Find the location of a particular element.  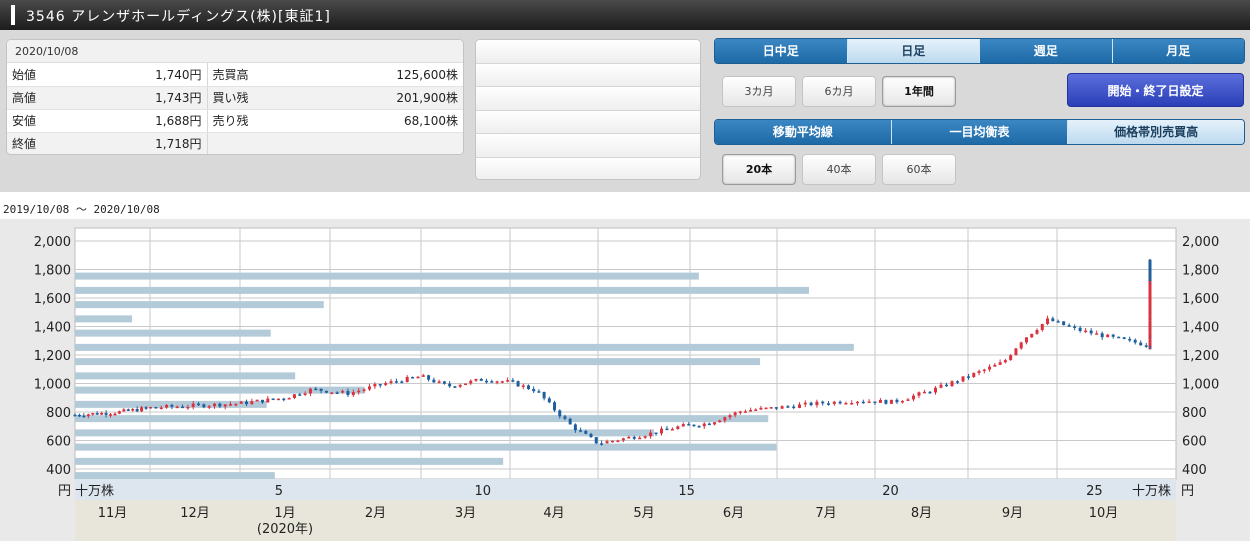

month-axis-strip is located at coordinates (625, 520).